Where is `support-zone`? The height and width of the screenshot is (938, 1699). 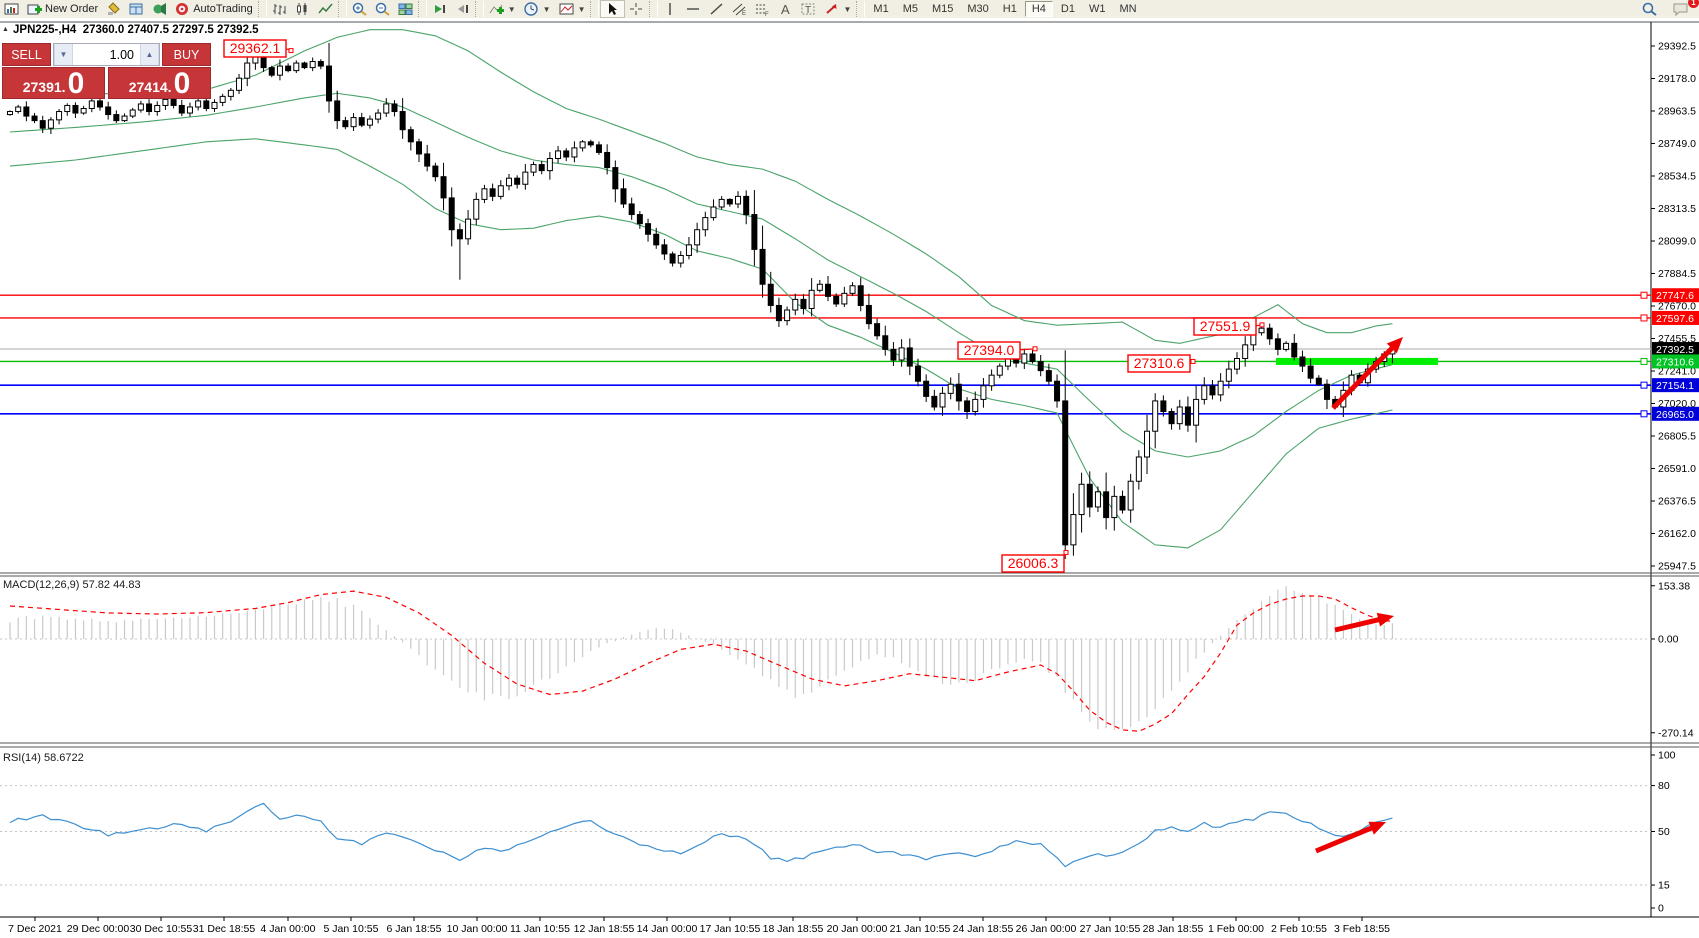
support-zone is located at coordinates (1357, 361).